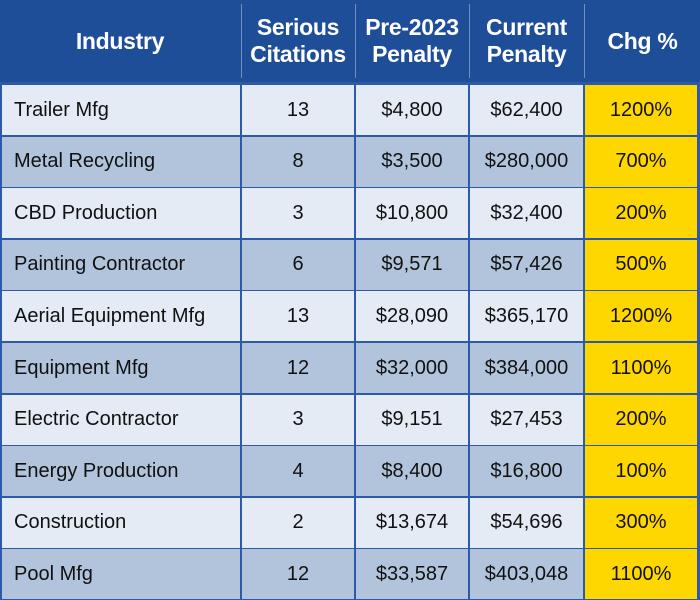  What do you see at coordinates (412, 27) in the screenshot?
I see `header-pre-line1: Pre-2023` at bounding box center [412, 27].